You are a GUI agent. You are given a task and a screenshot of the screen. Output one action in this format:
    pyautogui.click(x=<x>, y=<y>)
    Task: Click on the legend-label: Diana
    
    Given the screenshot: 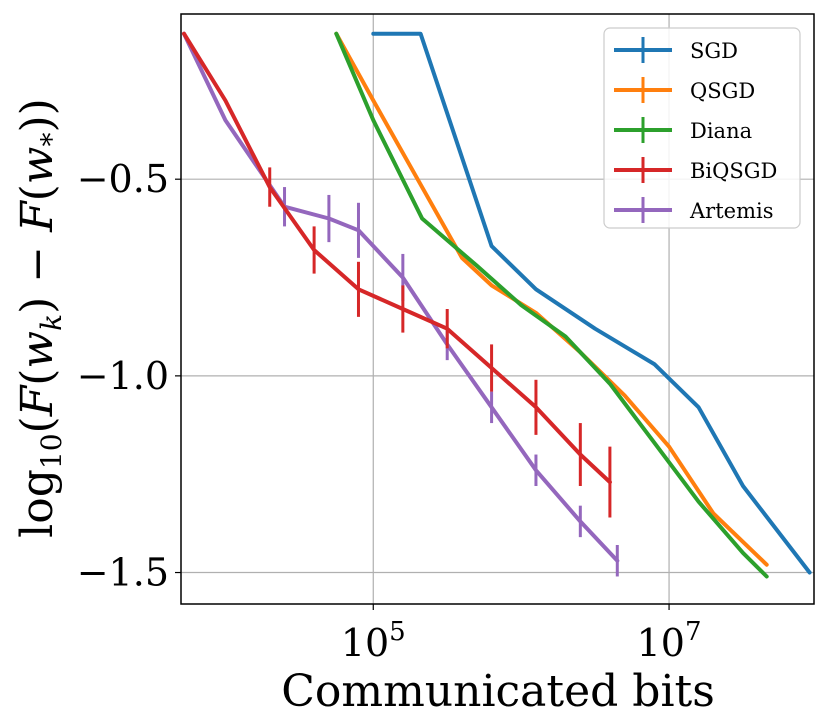 What is the action you would take?
    pyautogui.click(x=721, y=131)
    